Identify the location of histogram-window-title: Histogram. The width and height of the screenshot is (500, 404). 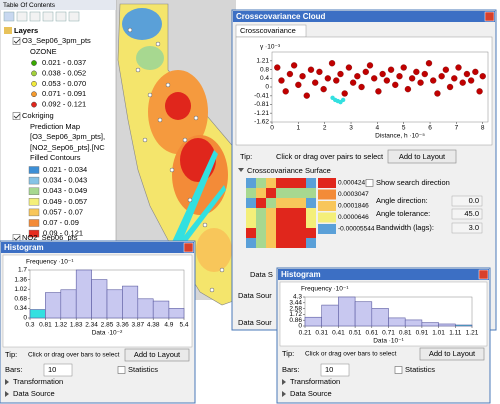
(301, 274).